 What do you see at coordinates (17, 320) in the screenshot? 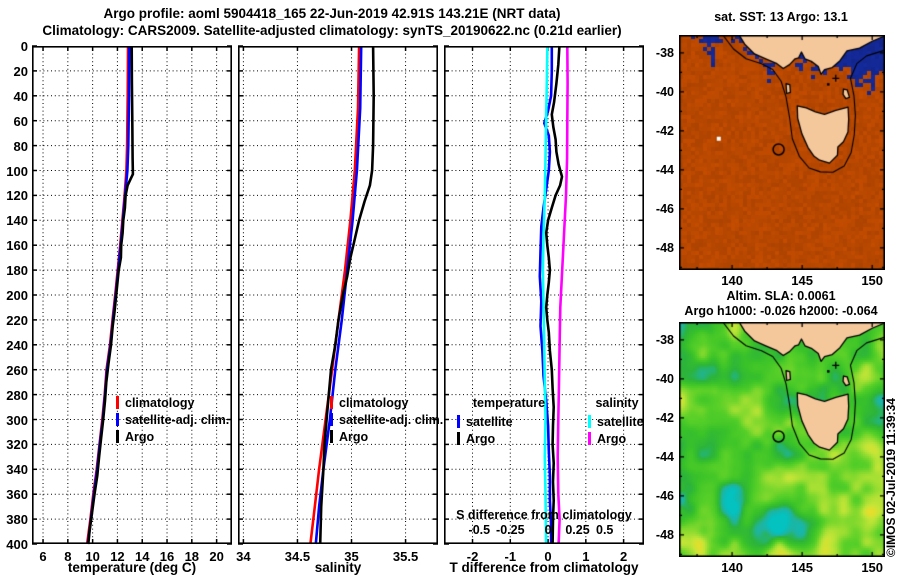
I see `depth-label-220: 220` at bounding box center [17, 320].